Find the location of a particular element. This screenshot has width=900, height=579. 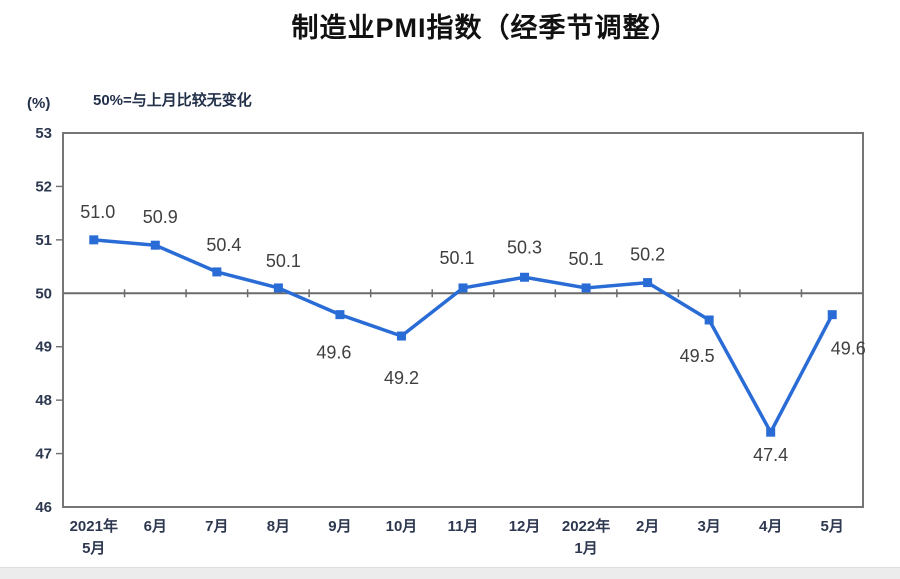

x-axis-tick-label: 2022年 is located at coordinates (586, 526).